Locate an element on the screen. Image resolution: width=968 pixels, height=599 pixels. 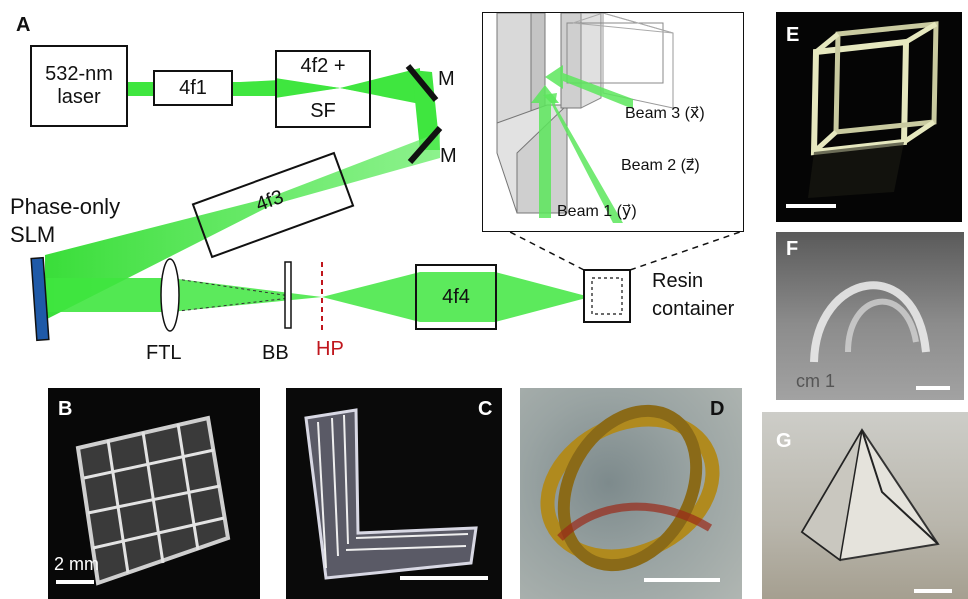
photo-f-arch: cm 1 is located at coordinates (870, 316).